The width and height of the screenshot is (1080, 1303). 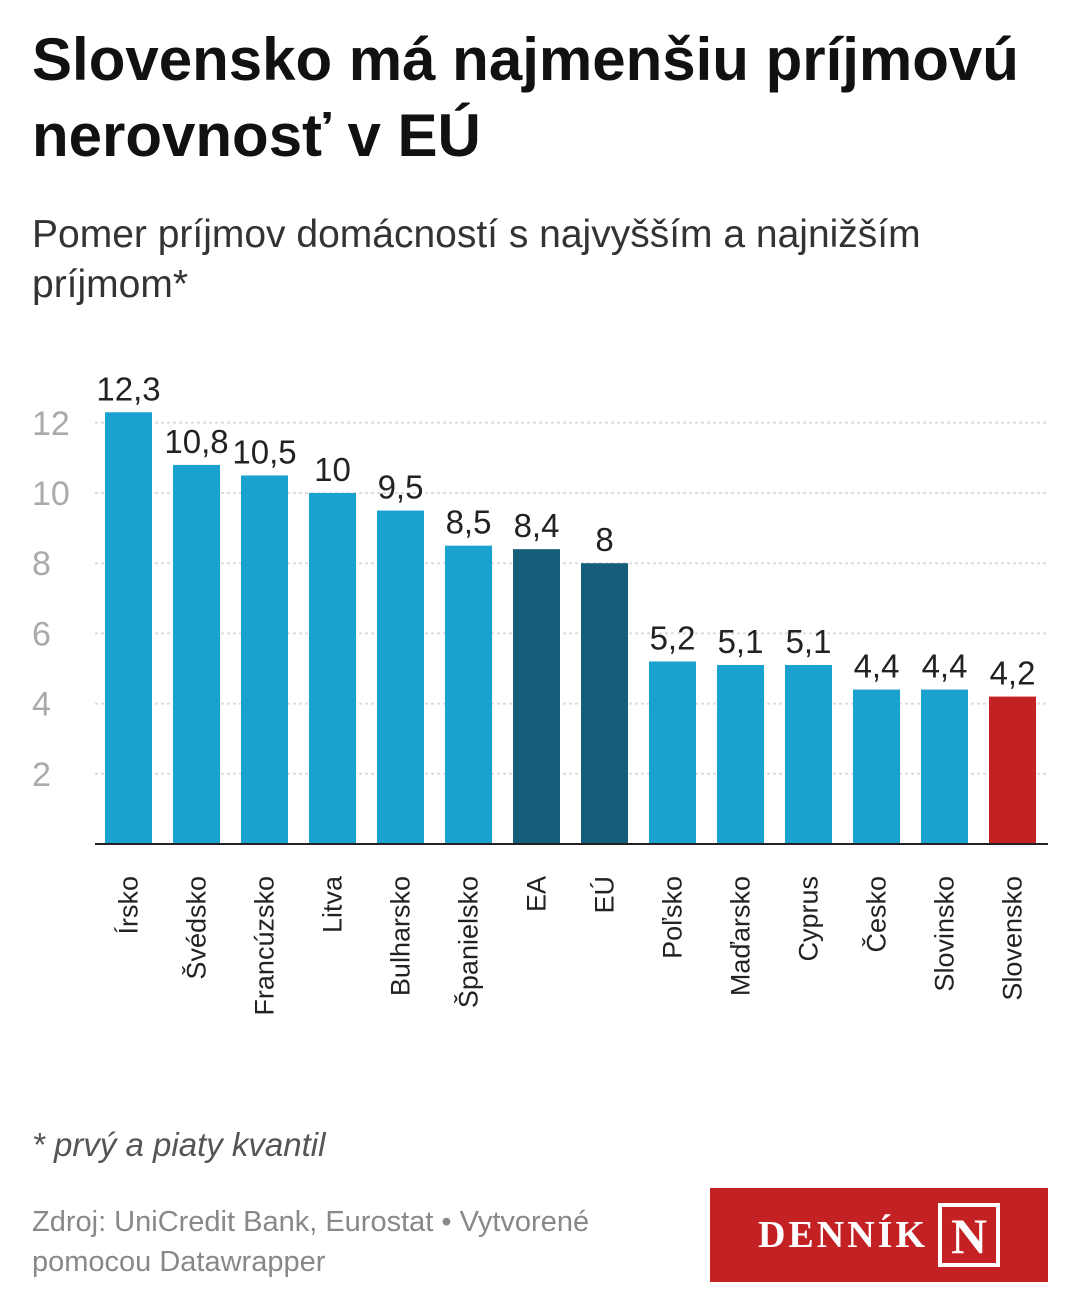 I want to click on category-label: Česko, so click(x=876, y=914).